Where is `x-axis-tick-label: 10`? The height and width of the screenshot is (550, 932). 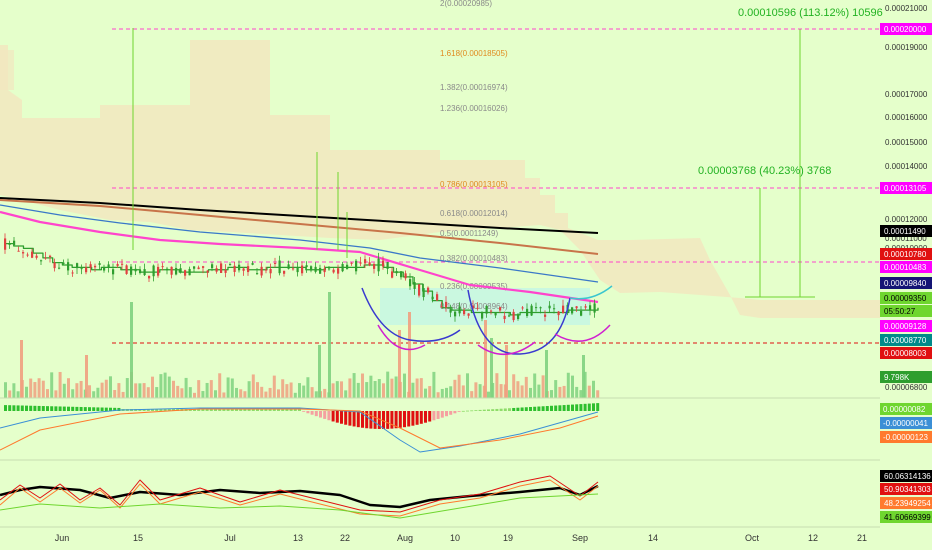
x-axis-tick-label: 10 is located at coordinates (455, 538).